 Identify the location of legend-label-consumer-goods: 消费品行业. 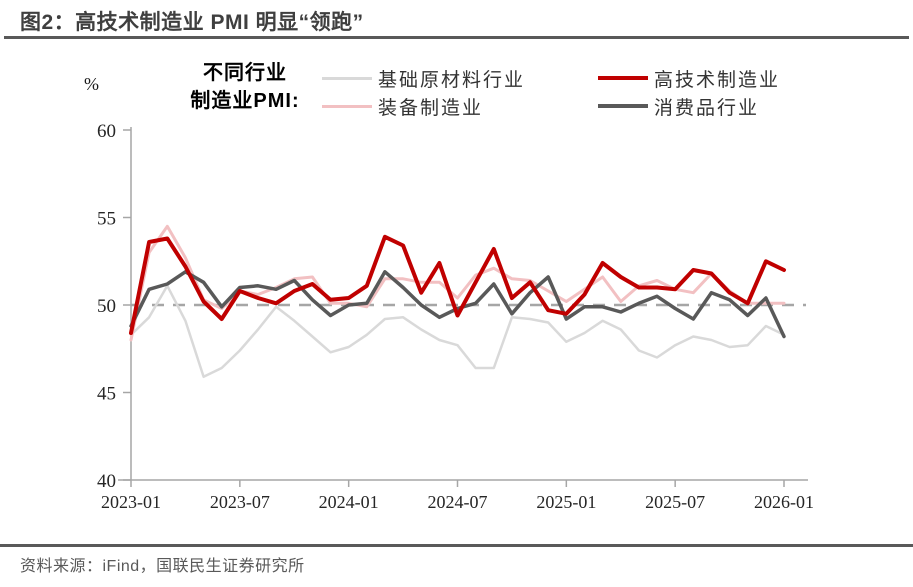
(707, 108).